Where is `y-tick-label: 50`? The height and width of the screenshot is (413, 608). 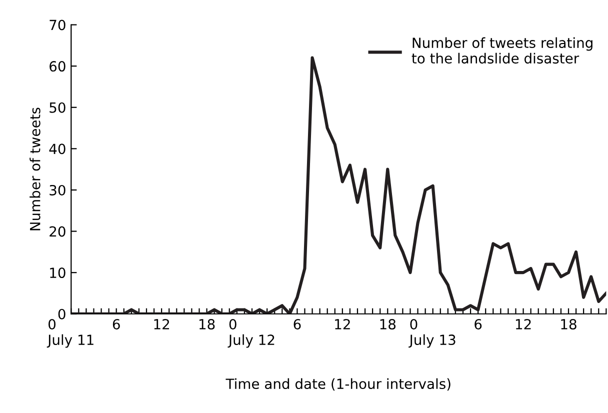
y-tick-label: 50 is located at coordinates (58, 107).